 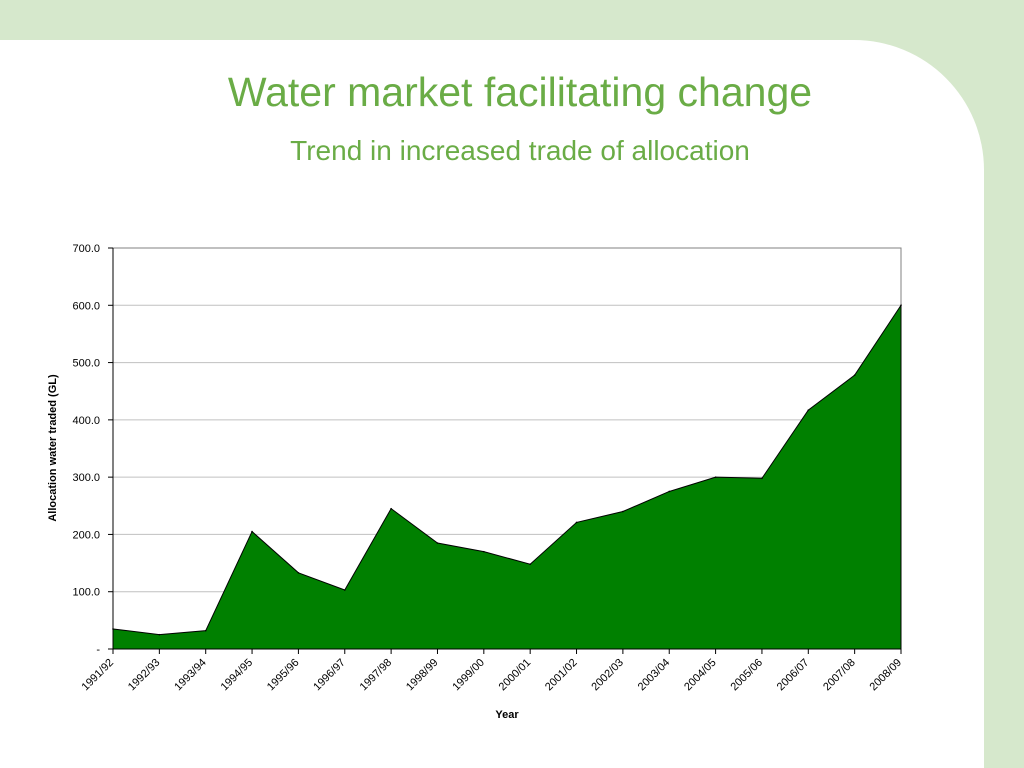 What do you see at coordinates (561, 675) in the screenshot?
I see `x-tick-label: 2001/02` at bounding box center [561, 675].